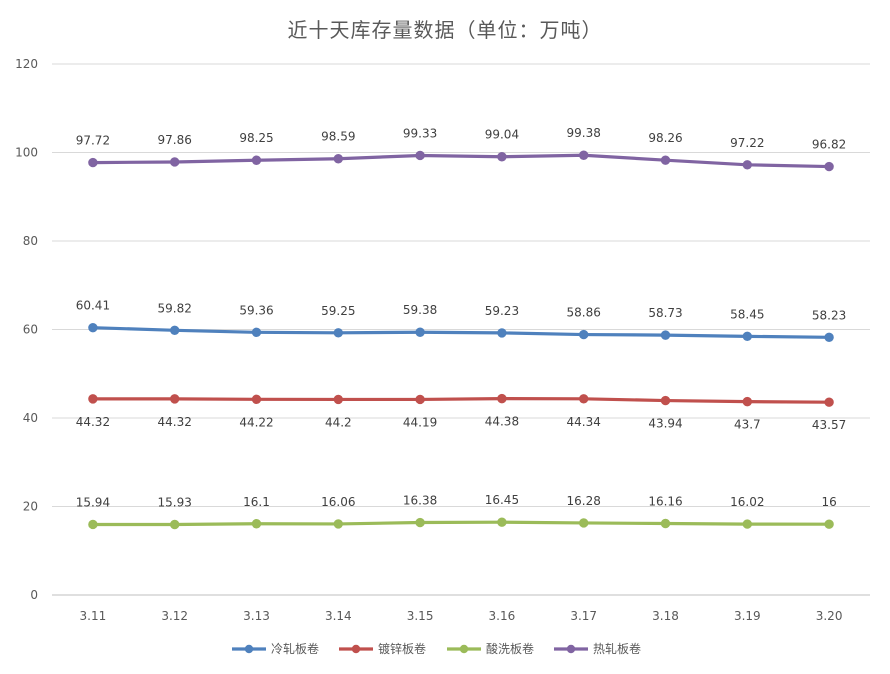 This screenshot has height=674, width=890. Describe the element at coordinates (30, 330) in the screenshot. I see `y-tick-label: 60` at that location.